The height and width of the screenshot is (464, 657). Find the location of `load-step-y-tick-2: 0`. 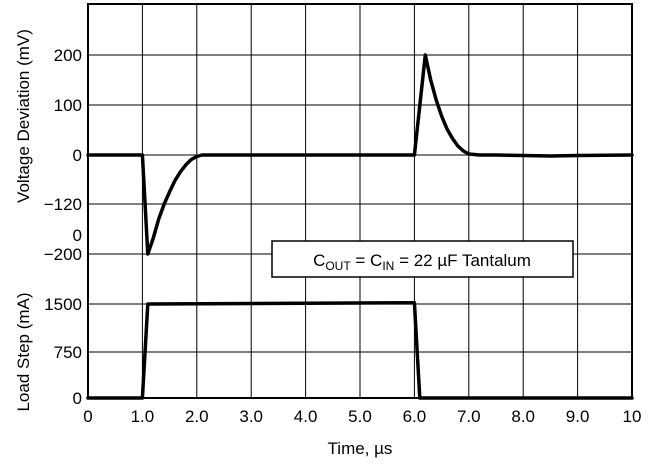

load-step-y-tick-2: 0 is located at coordinates (77, 398).